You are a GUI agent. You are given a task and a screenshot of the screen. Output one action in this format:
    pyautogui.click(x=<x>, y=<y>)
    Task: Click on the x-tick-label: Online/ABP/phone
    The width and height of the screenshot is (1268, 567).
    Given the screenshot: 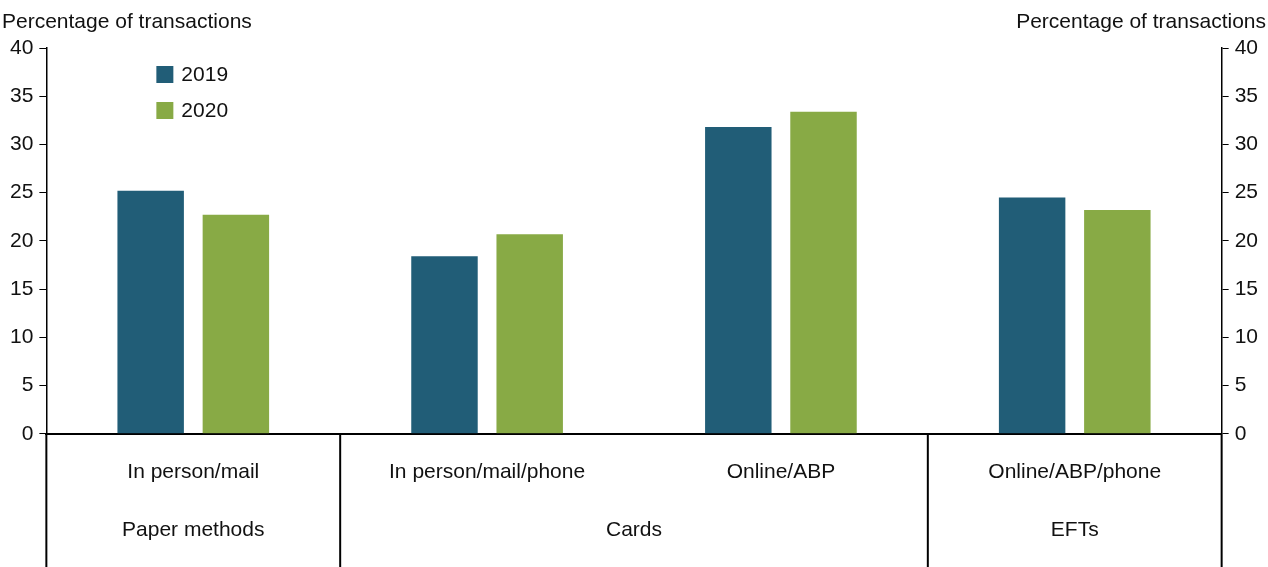 What is the action you would take?
    pyautogui.click(x=1075, y=471)
    